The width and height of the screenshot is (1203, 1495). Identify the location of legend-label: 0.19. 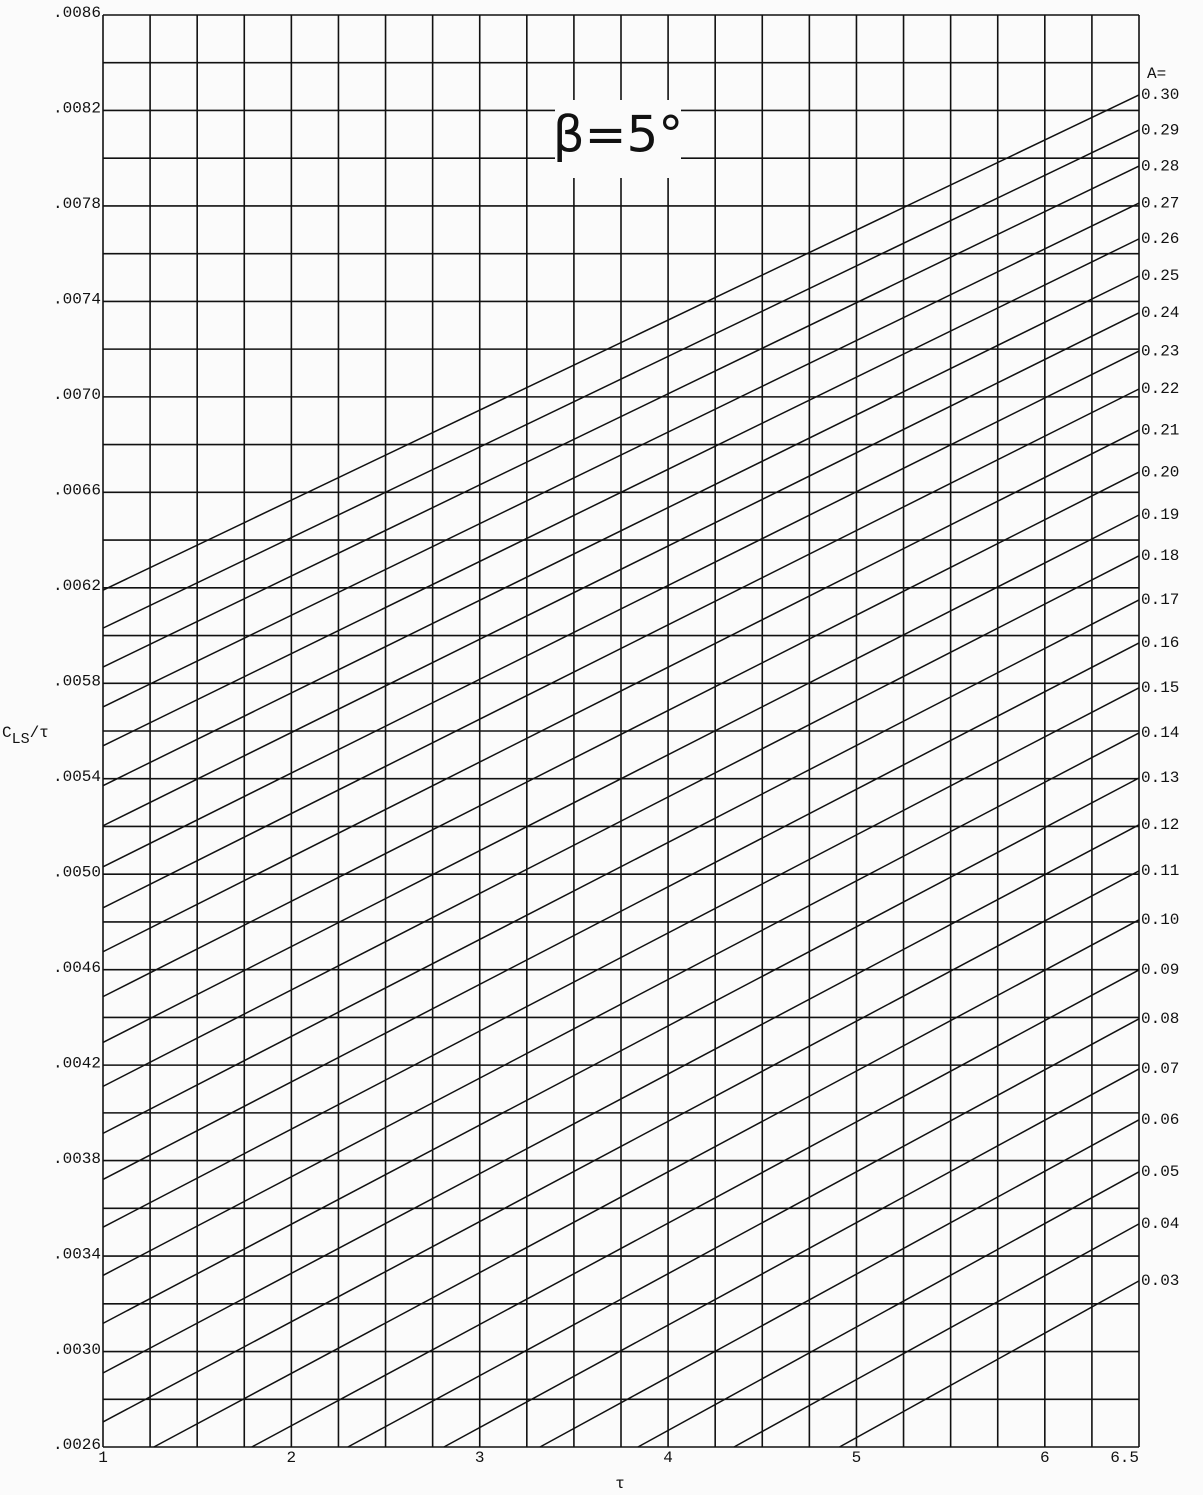
(1160, 515).